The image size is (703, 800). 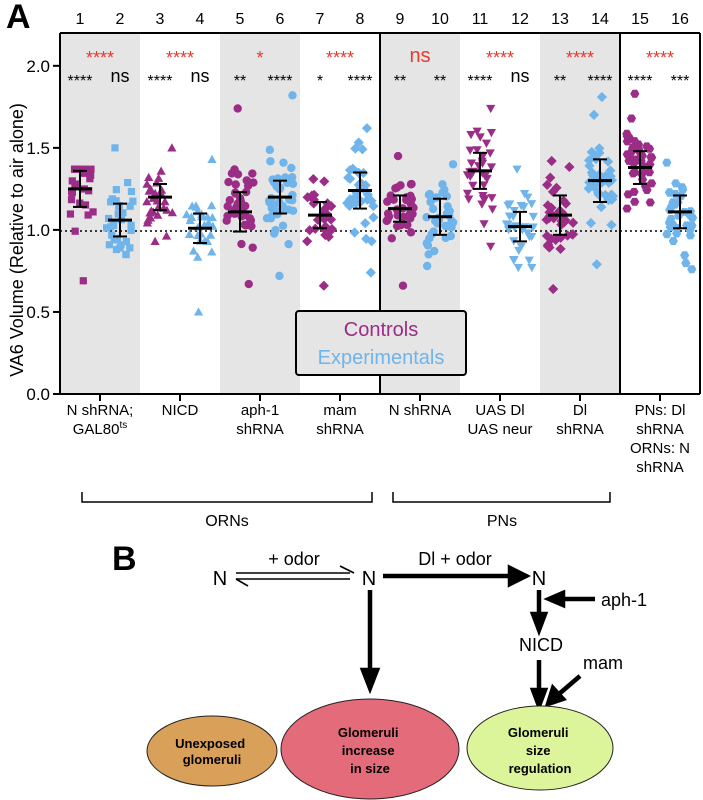 What do you see at coordinates (38, 148) in the screenshot?
I see `y-tick-label: 1.5` at bounding box center [38, 148].